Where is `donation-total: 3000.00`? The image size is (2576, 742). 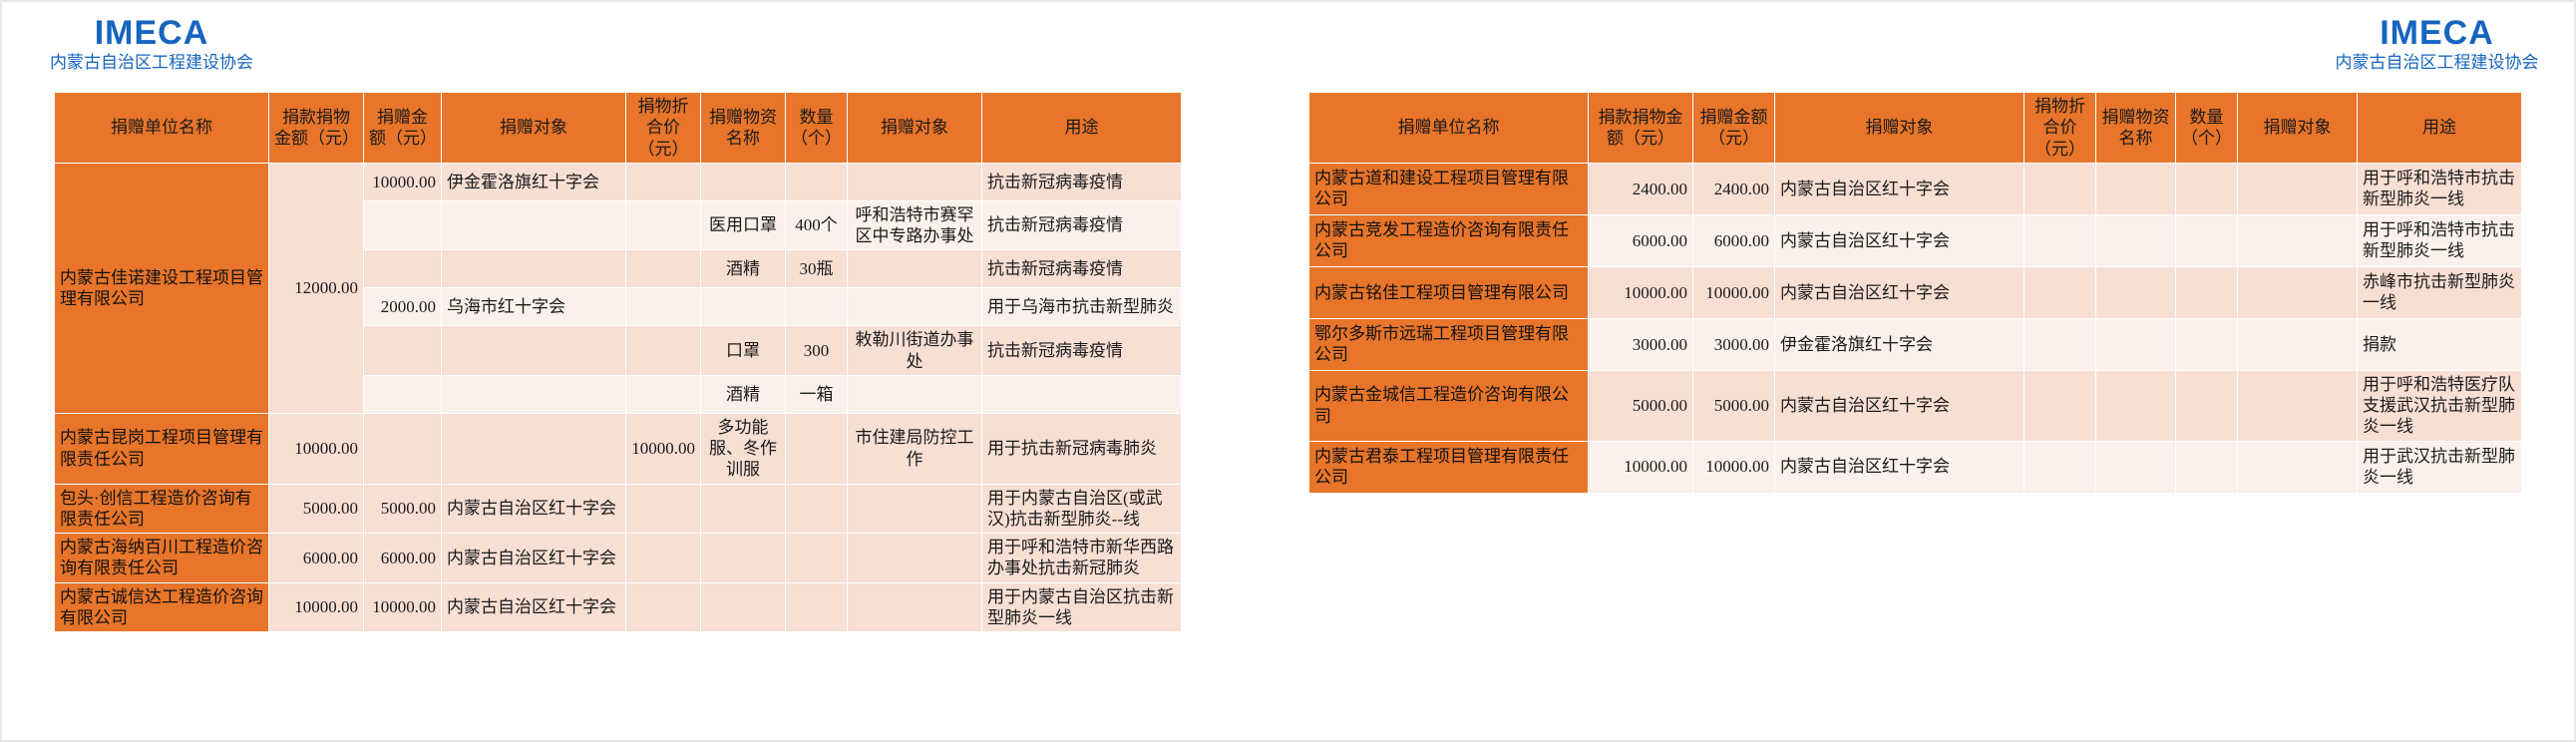
donation-total: 3000.00 is located at coordinates (1640, 344).